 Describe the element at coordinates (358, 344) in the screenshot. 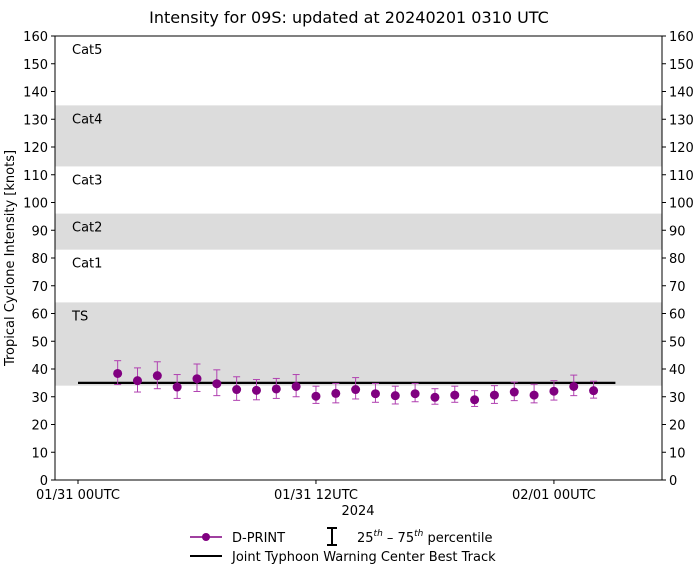

I see `band-ts` at that location.